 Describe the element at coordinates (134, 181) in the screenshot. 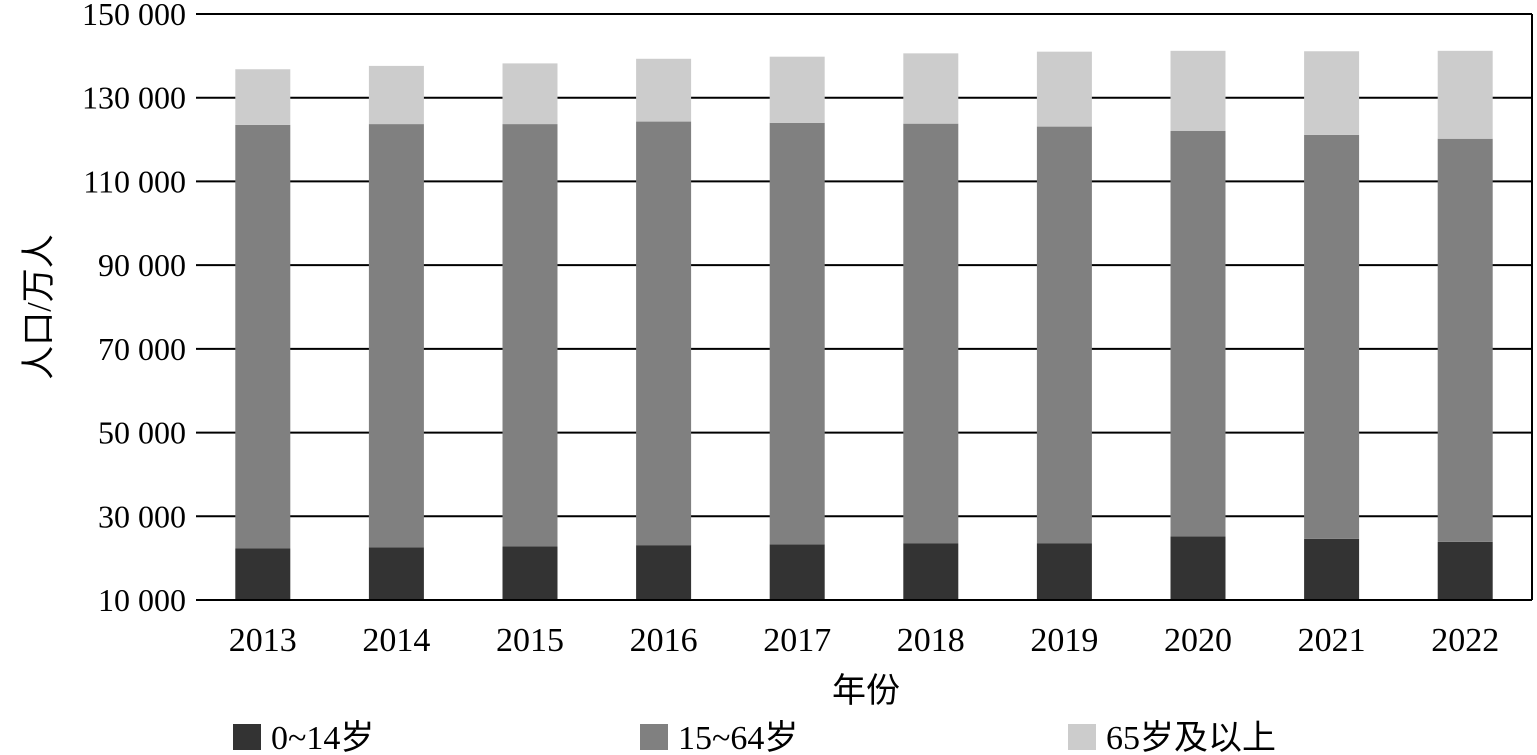

I see `y-tick-label: 110 000` at that location.